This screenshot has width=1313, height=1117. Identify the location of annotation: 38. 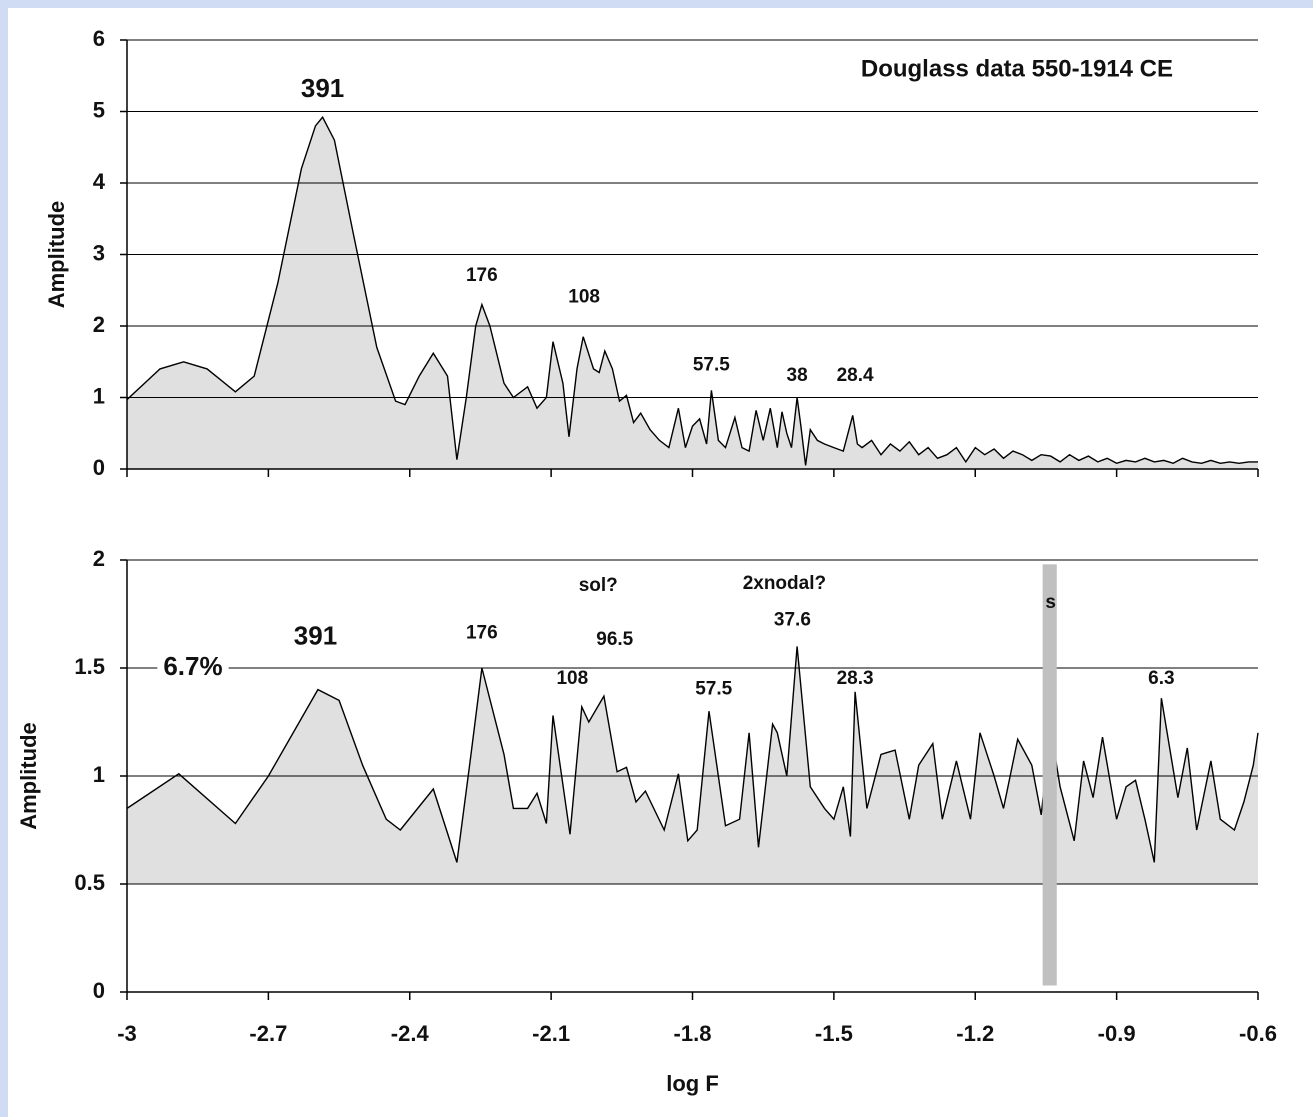
(797, 375).